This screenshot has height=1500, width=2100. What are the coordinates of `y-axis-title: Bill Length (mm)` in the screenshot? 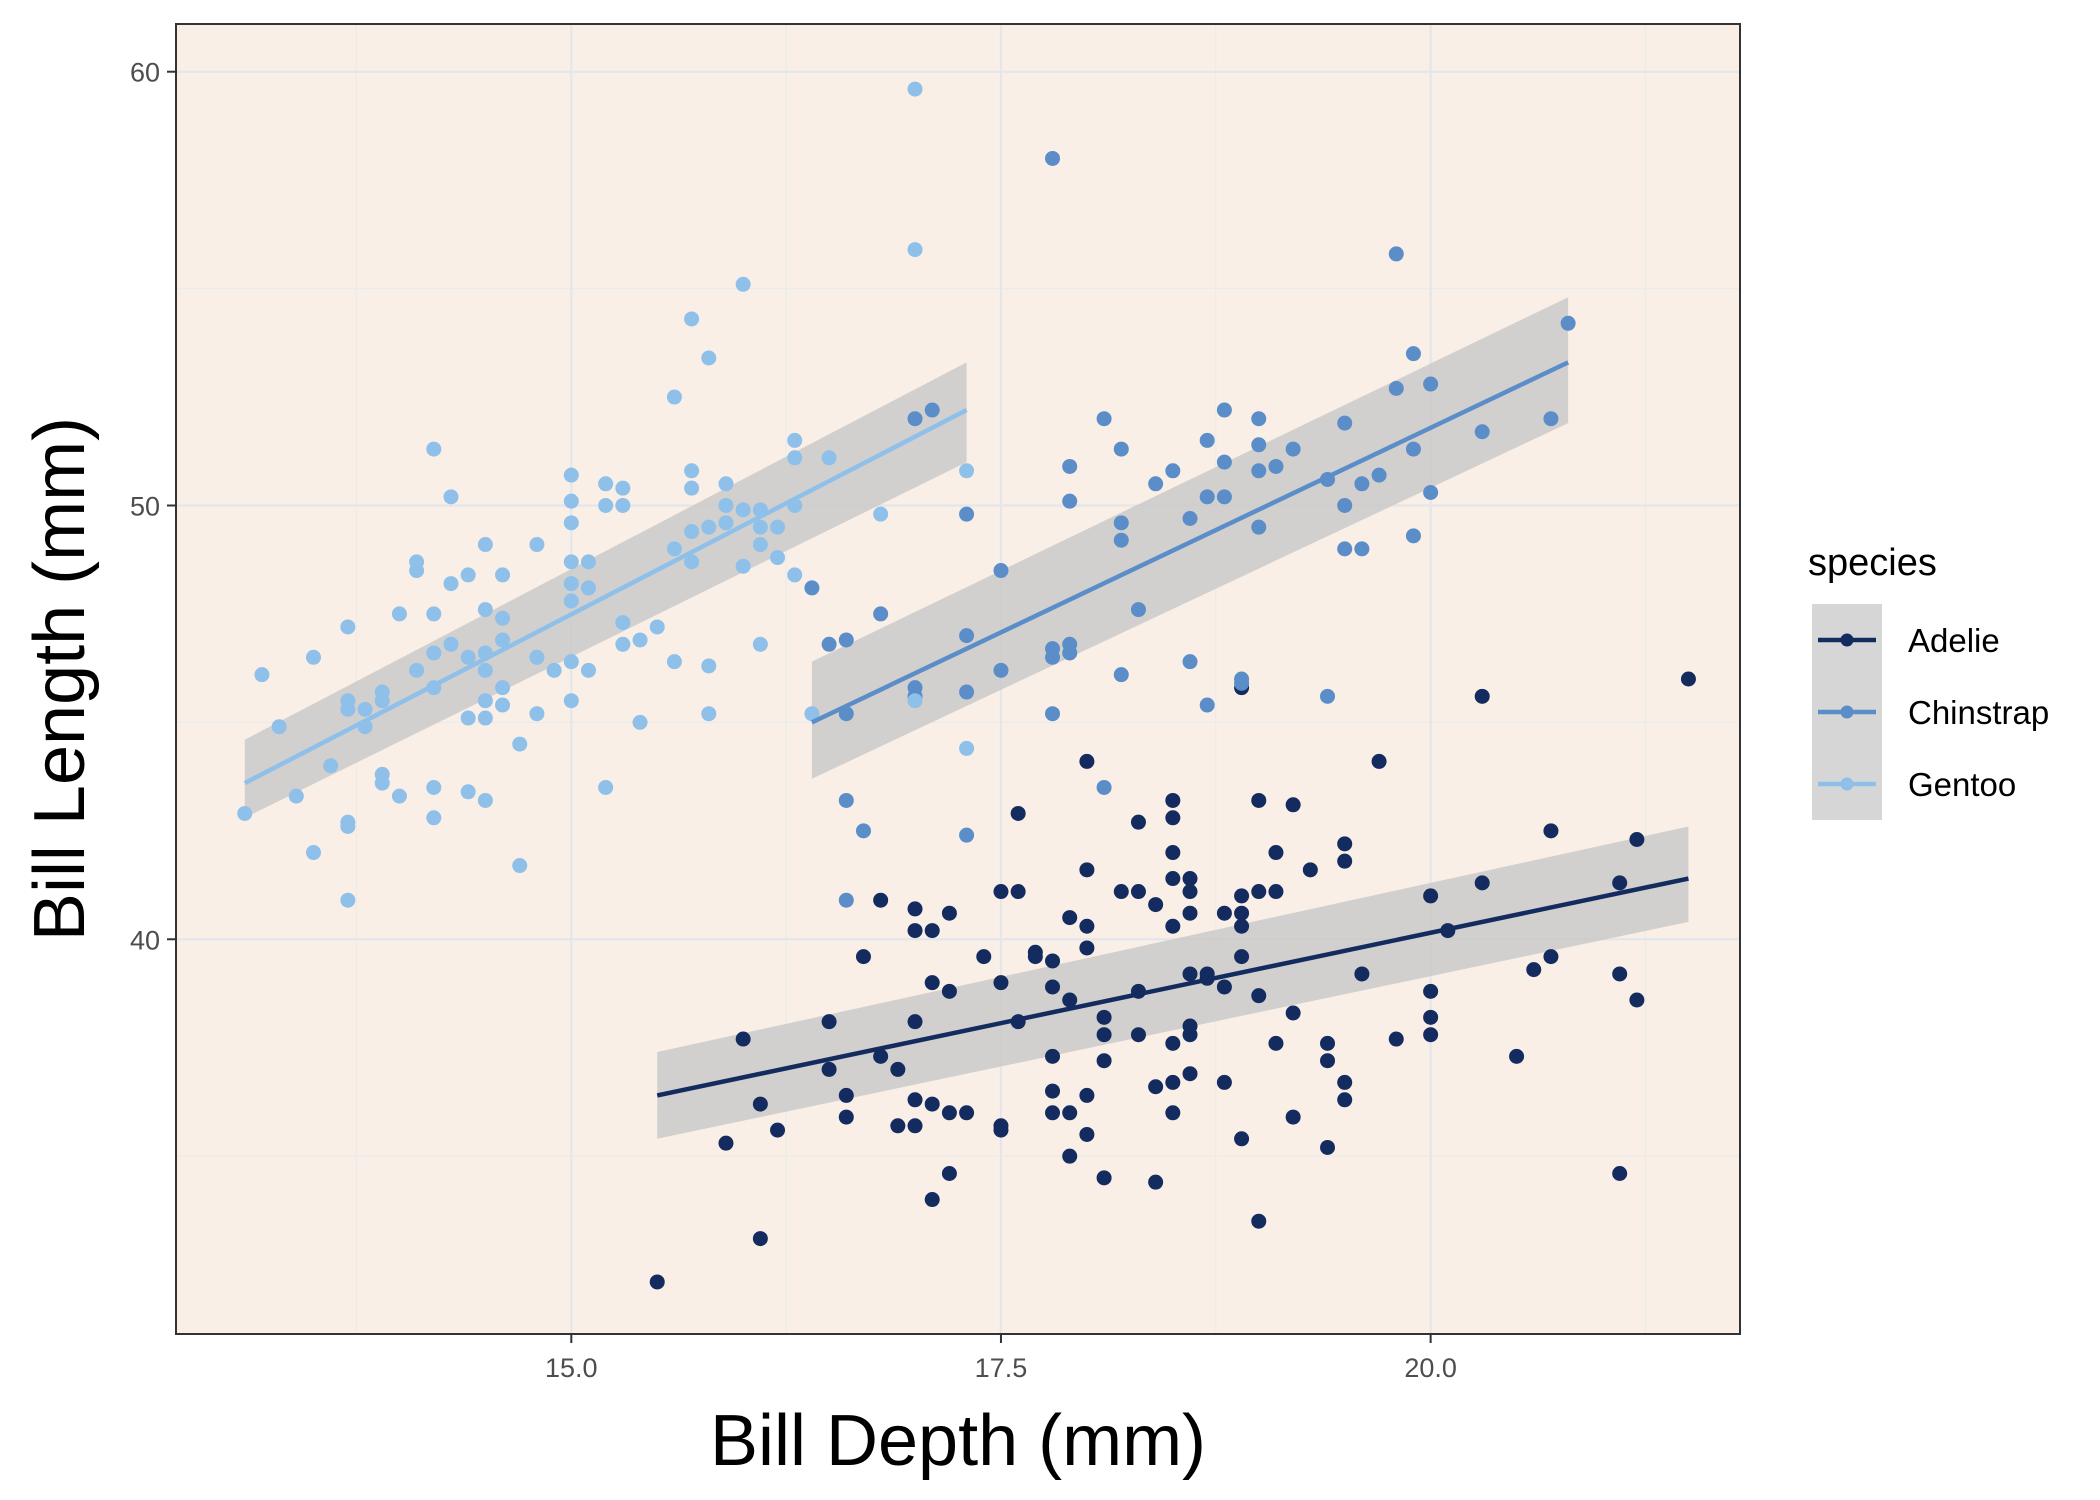 It's located at (60, 679).